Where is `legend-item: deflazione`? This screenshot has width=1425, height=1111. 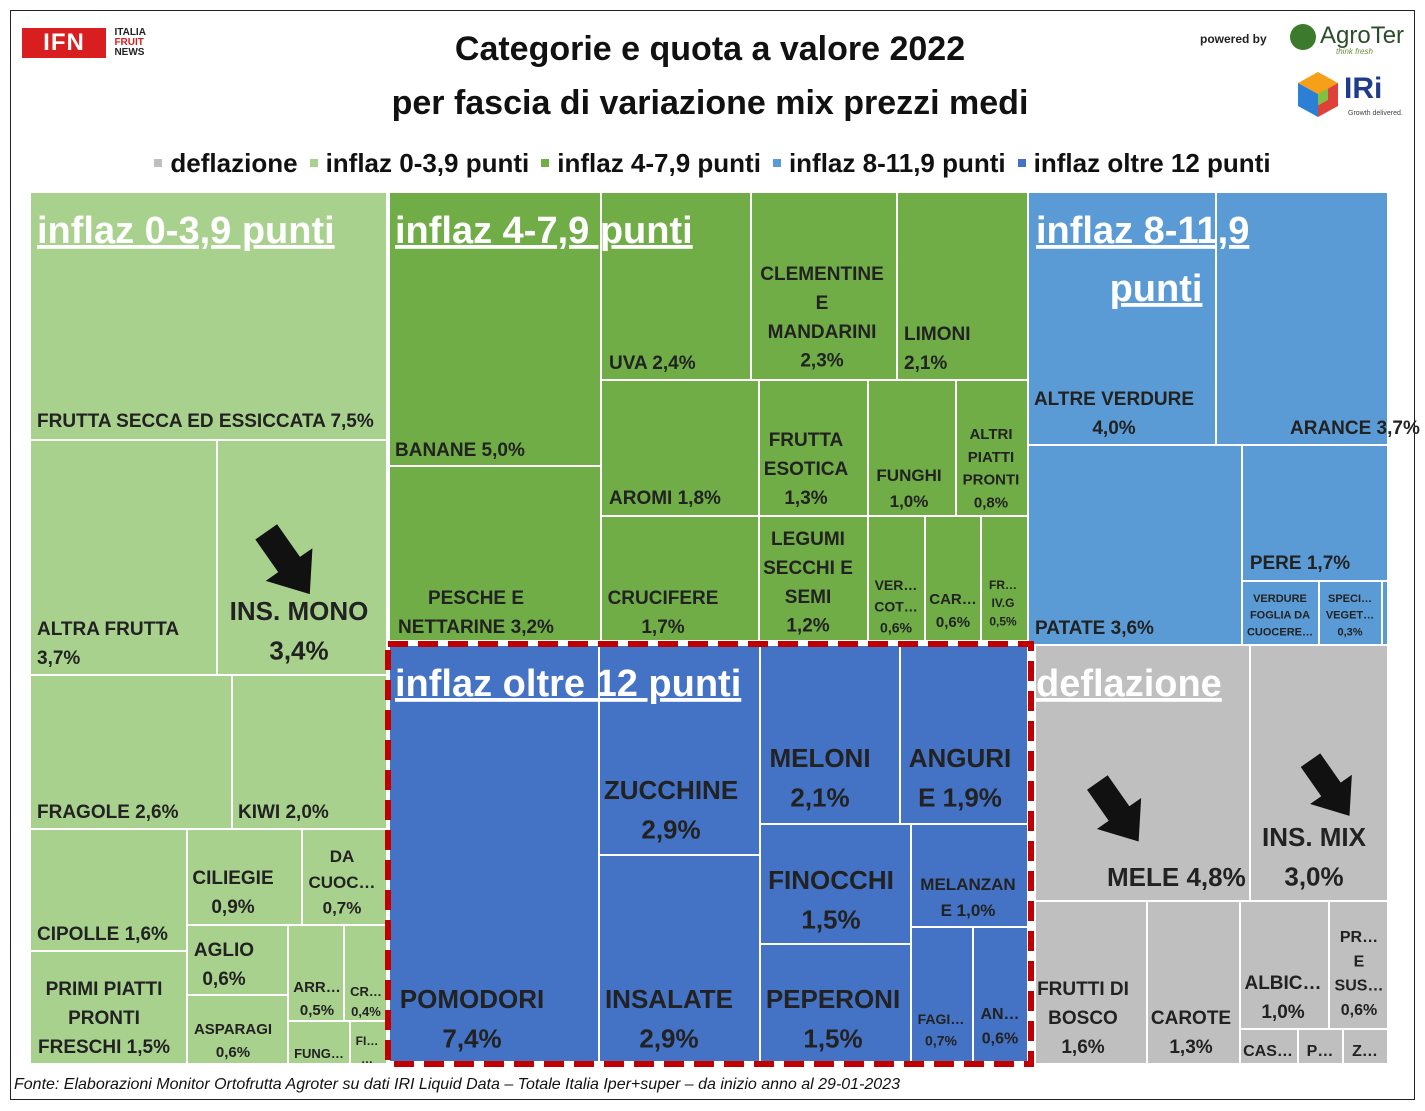 legend-item: deflazione is located at coordinates (226, 163).